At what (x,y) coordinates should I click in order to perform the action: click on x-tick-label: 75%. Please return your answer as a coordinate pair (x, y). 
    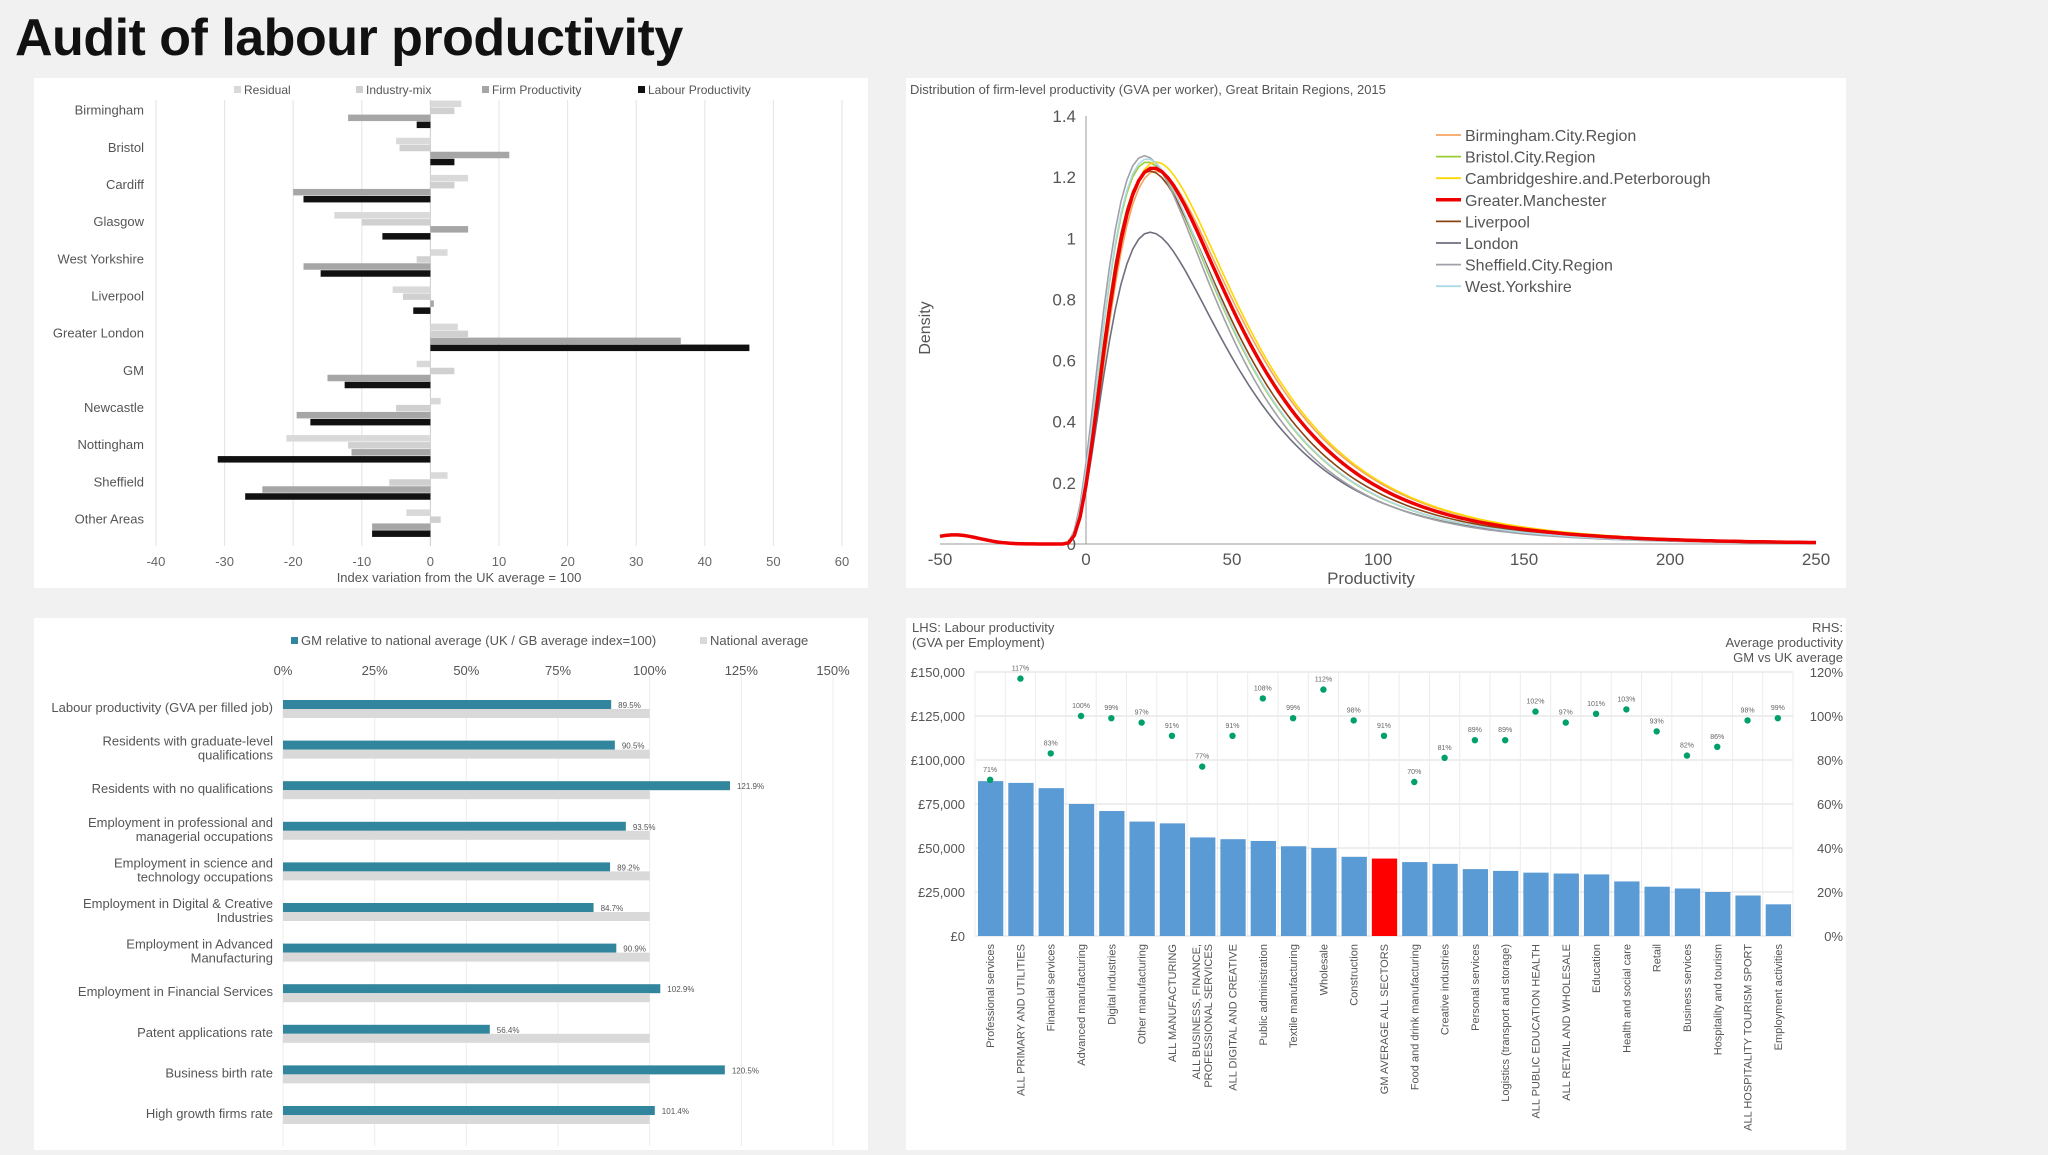
    Looking at the image, I should click on (558, 670).